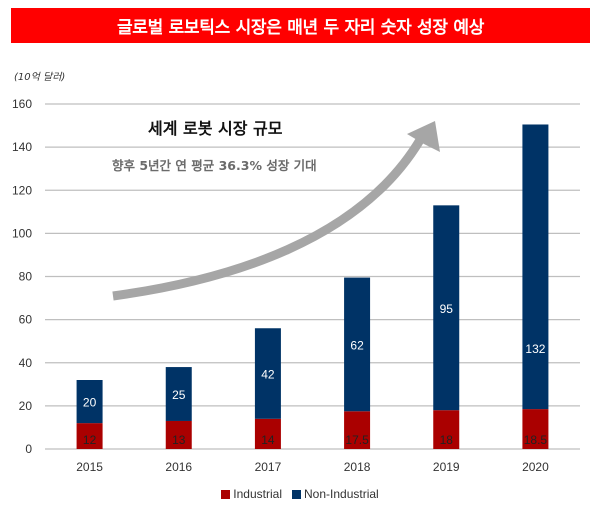 The height and width of the screenshot is (505, 600). I want to click on legend-label-industrial: Industrial, so click(257, 494).